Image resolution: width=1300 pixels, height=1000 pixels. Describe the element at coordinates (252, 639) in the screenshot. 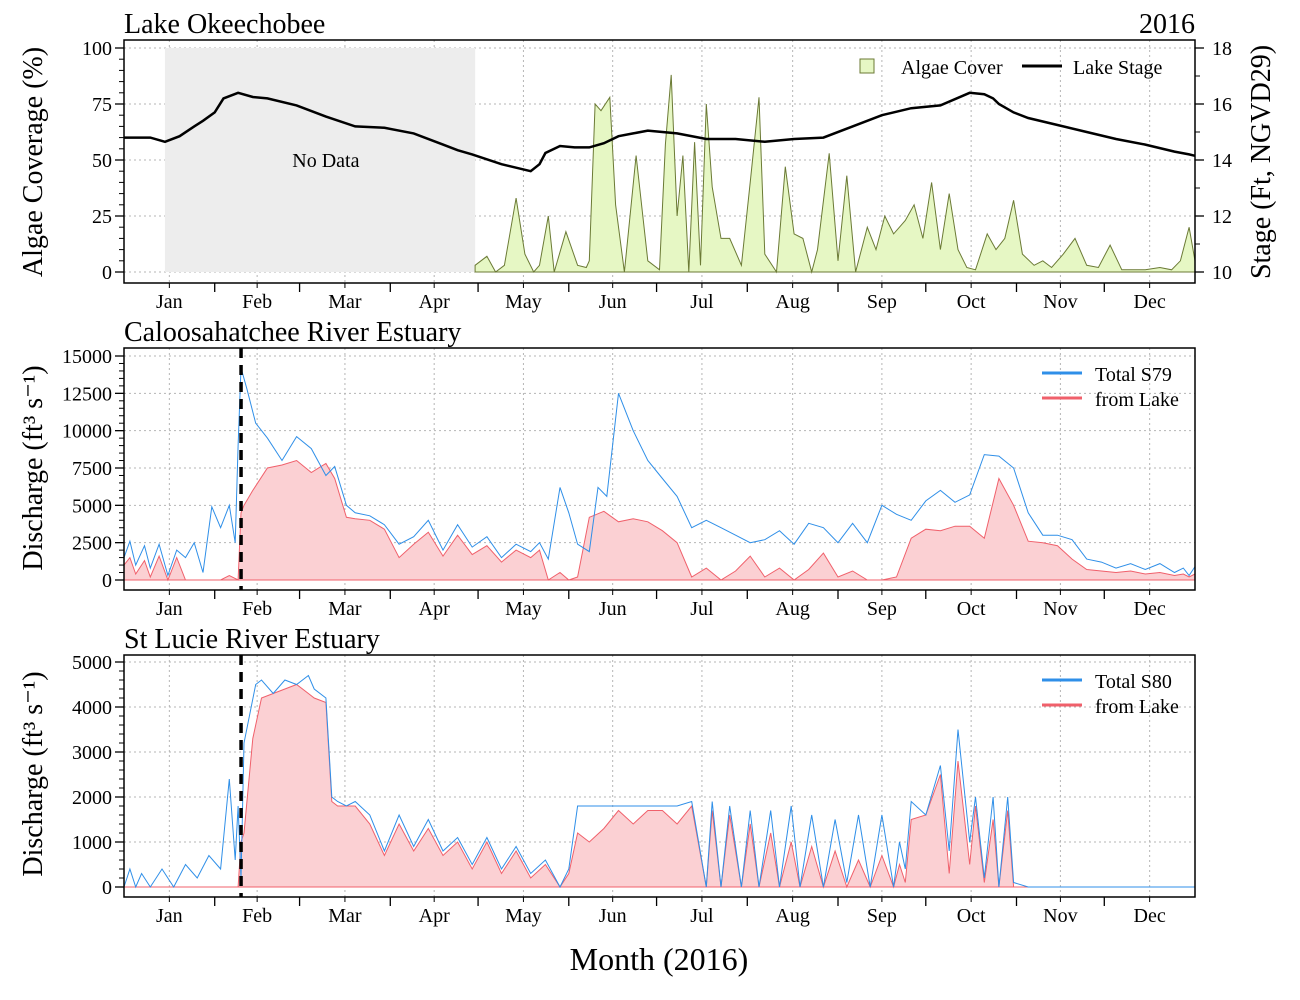

I see `panel3-title: St Lucie River Estuary` at that location.